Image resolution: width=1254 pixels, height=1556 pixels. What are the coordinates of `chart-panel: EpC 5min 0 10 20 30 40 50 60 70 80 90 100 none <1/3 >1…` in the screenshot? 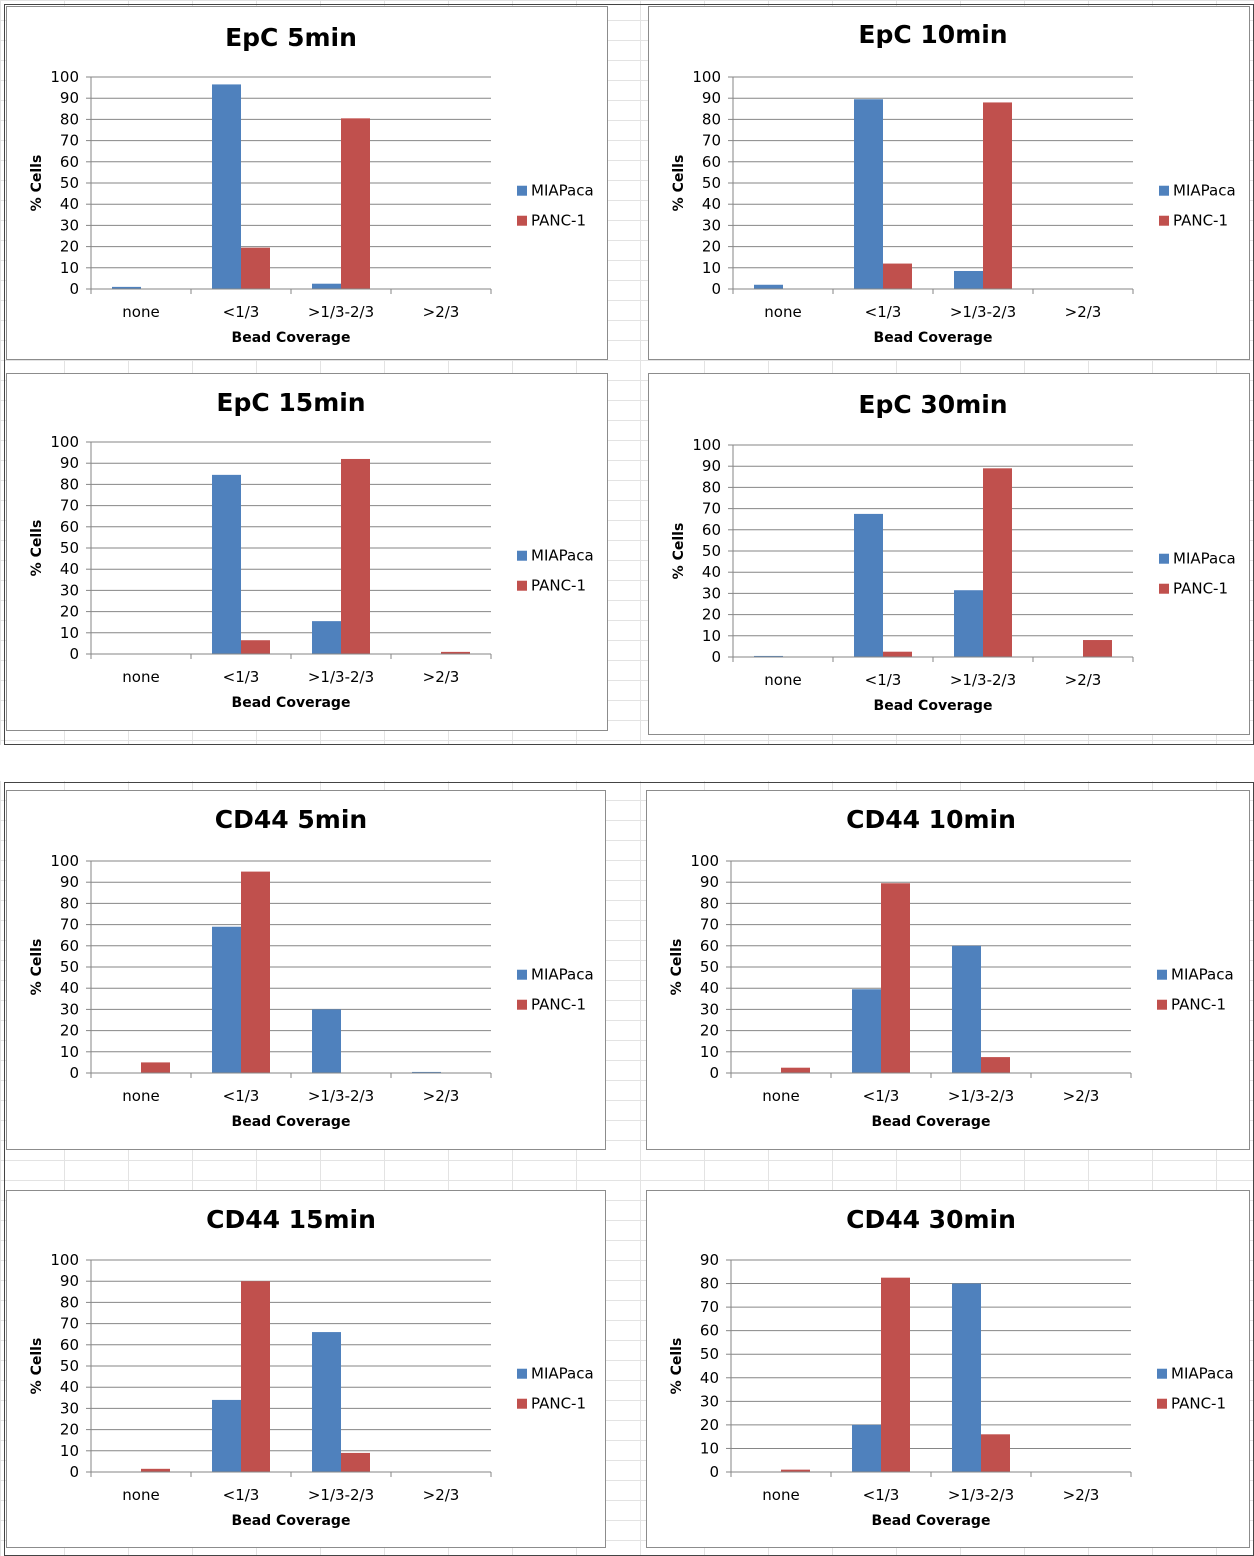 It's located at (307, 183).